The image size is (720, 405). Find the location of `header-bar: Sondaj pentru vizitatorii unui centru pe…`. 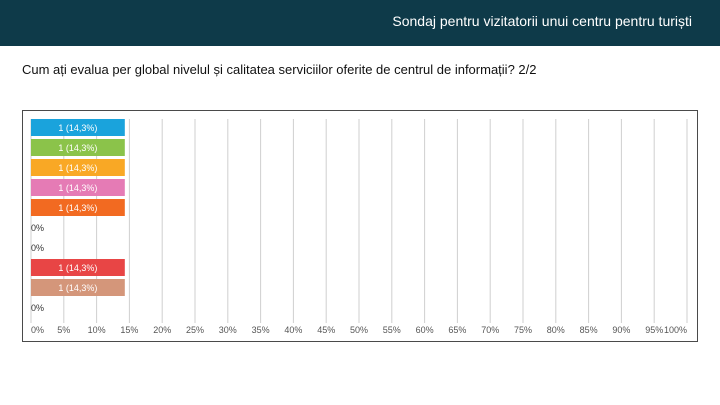

header-bar: Sondaj pentru vizitatorii unui centru pe… is located at coordinates (360, 23).